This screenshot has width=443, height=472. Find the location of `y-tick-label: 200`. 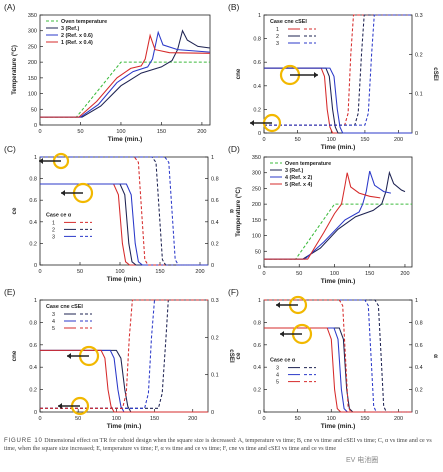

y-tick-label: 200 is located at coordinates (32, 63).